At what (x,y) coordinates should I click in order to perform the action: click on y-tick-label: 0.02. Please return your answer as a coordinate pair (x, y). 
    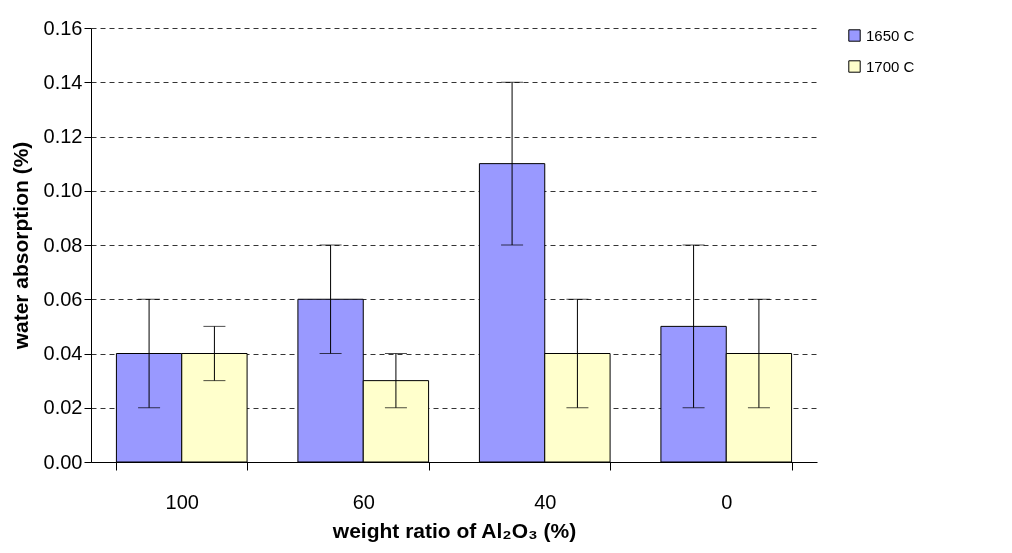
    Looking at the image, I should click on (63, 407).